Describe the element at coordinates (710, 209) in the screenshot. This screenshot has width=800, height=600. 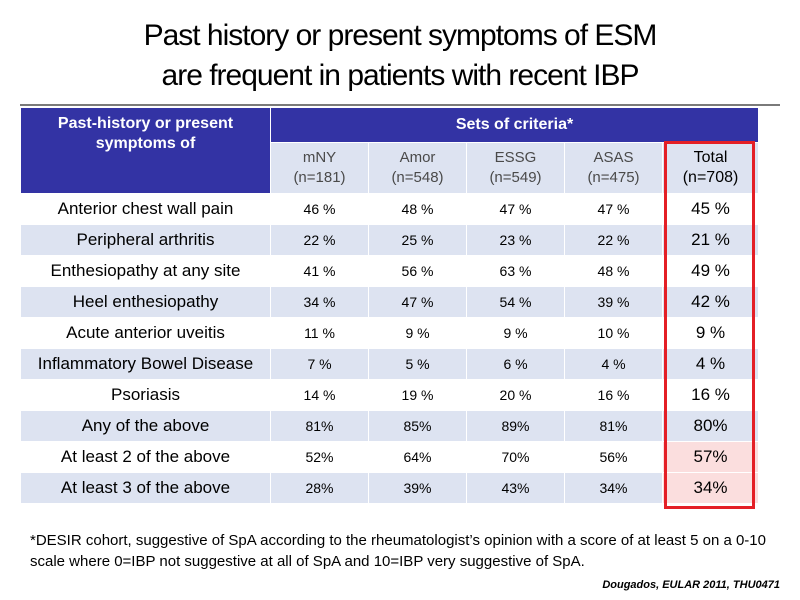
I see `cell-total: 45 %` at that location.